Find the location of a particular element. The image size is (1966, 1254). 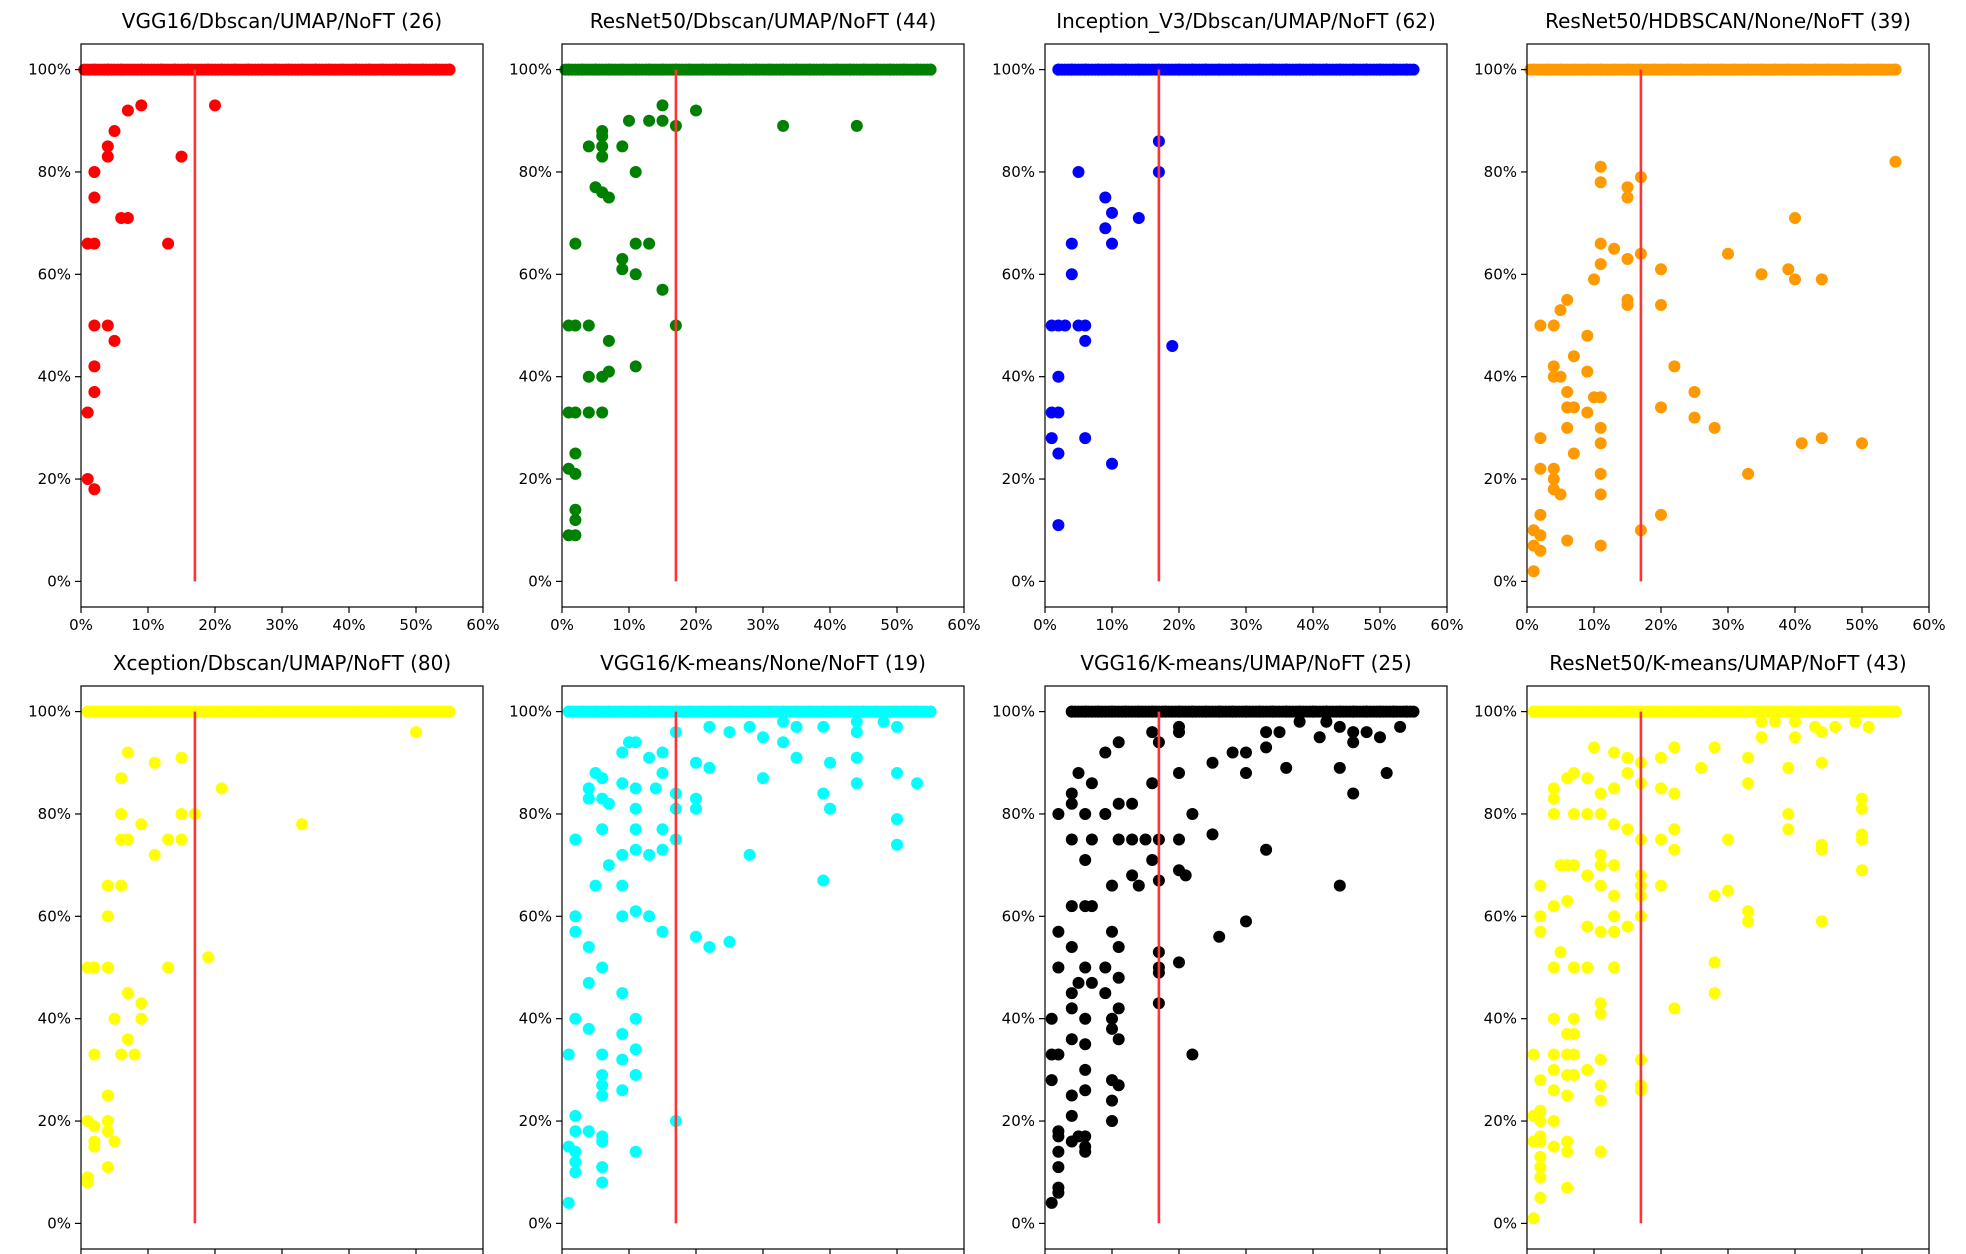

x-tick-label: 10% is located at coordinates (1111, 625).